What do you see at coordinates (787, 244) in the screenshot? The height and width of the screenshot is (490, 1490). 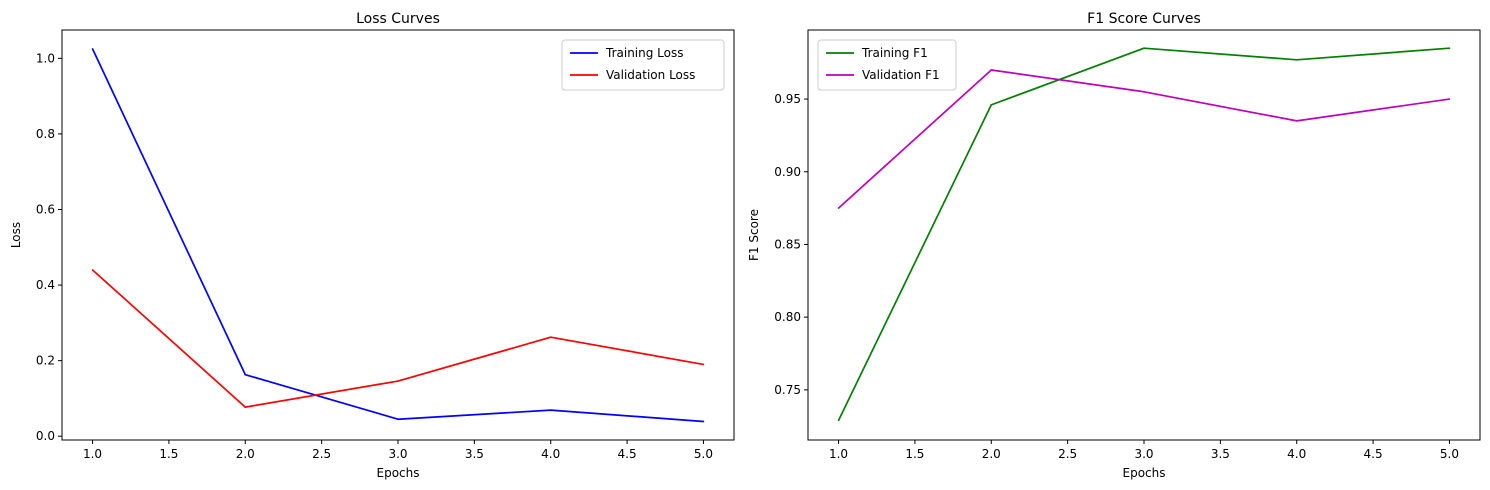 I see `y-tick-label: 0.85` at bounding box center [787, 244].